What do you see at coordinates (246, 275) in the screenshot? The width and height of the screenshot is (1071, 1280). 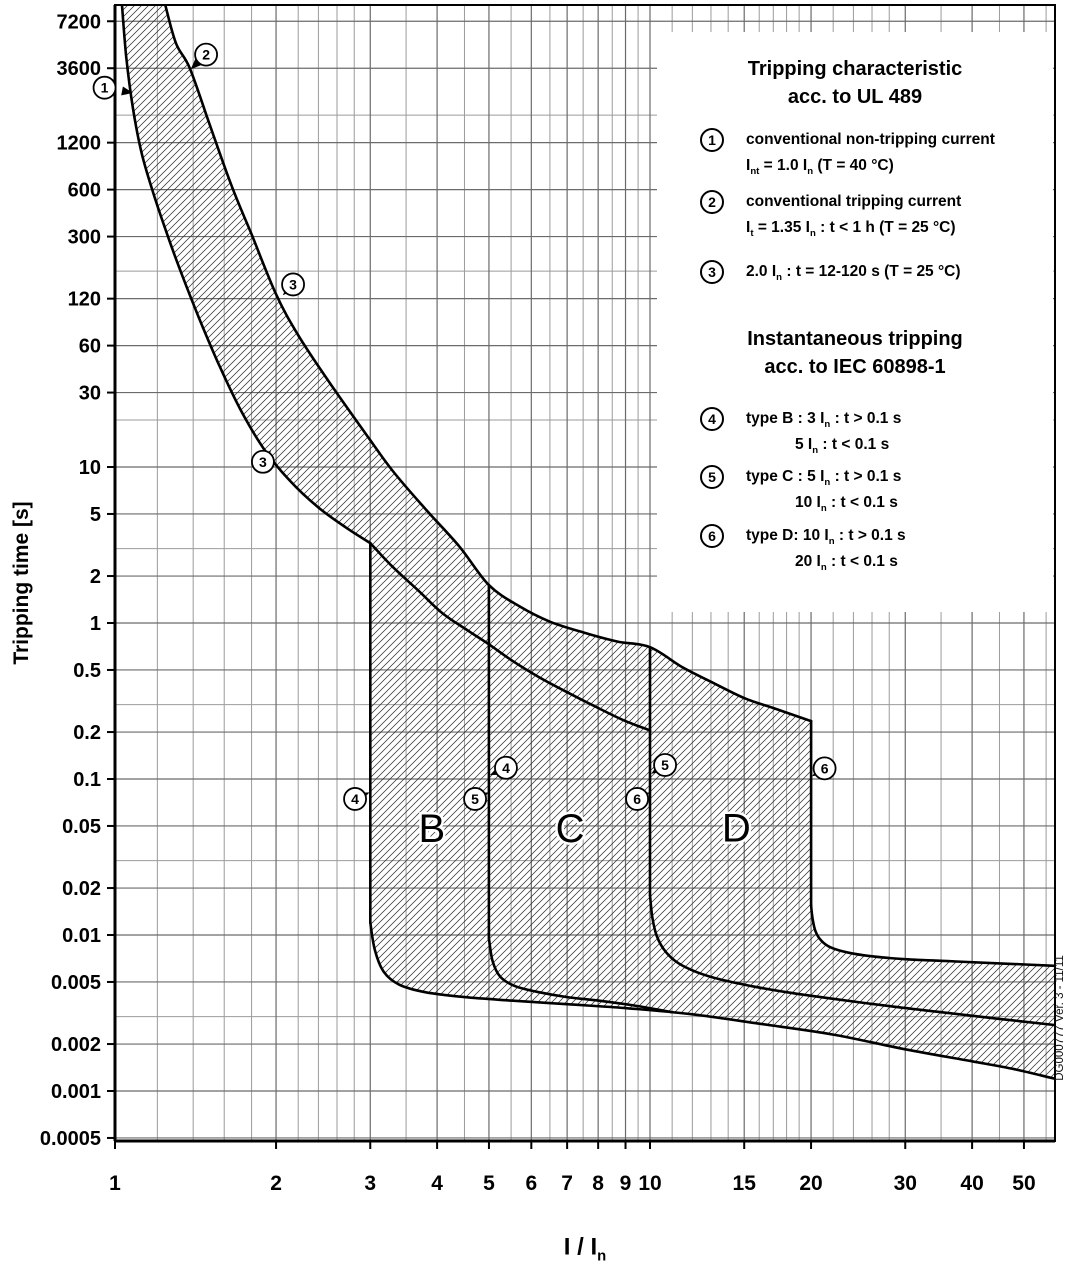 I see `curve-ul489-min-trip` at bounding box center [246, 275].